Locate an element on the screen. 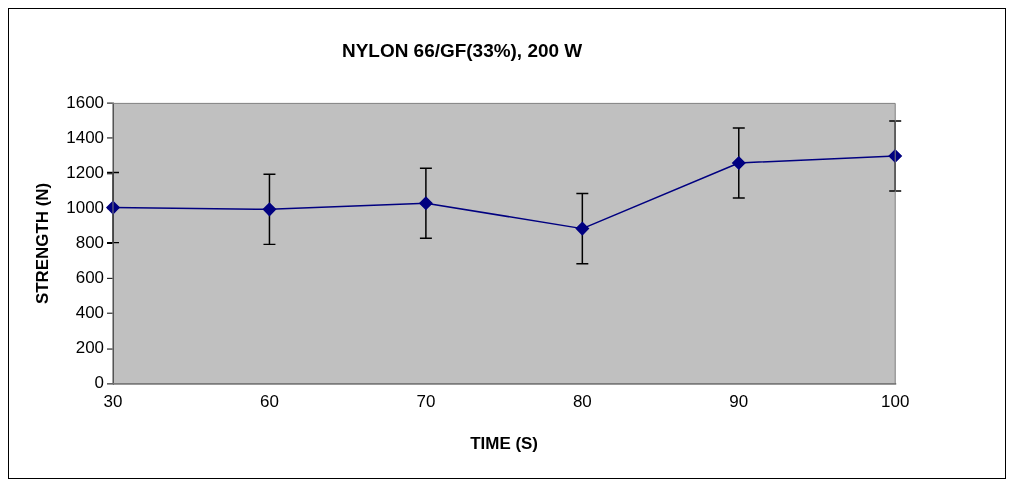 The image size is (1016, 489). x-tick-label: 70 is located at coordinates (426, 402).